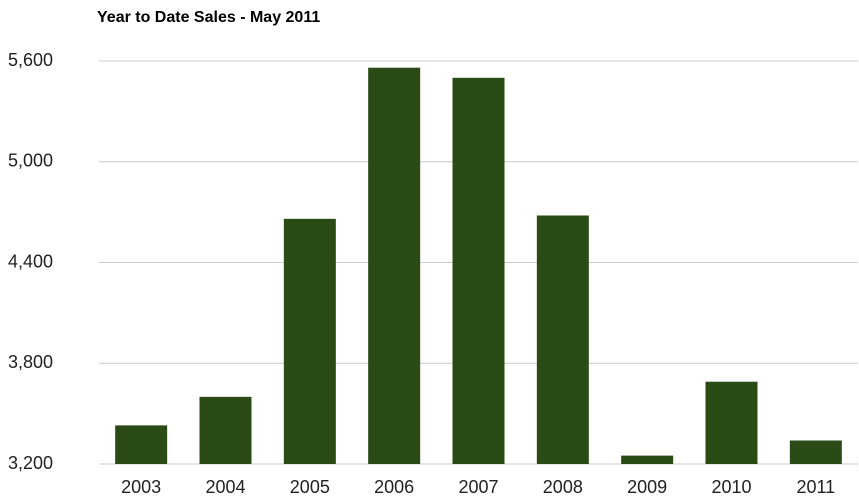  I want to click on y-tick-label: 5,600, so click(30, 60).